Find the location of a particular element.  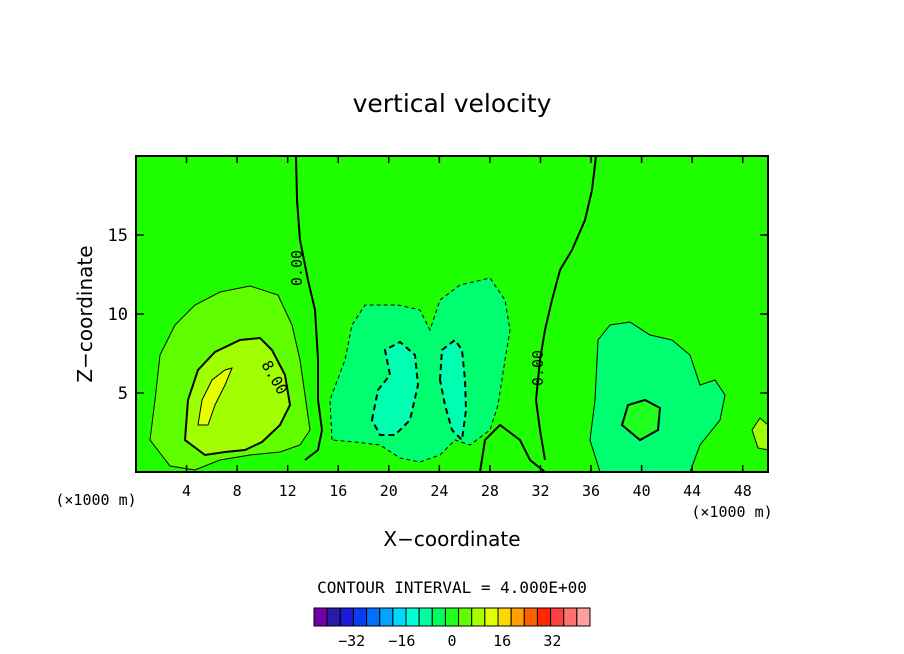

x-tick-label: 28 is located at coordinates (490, 491).